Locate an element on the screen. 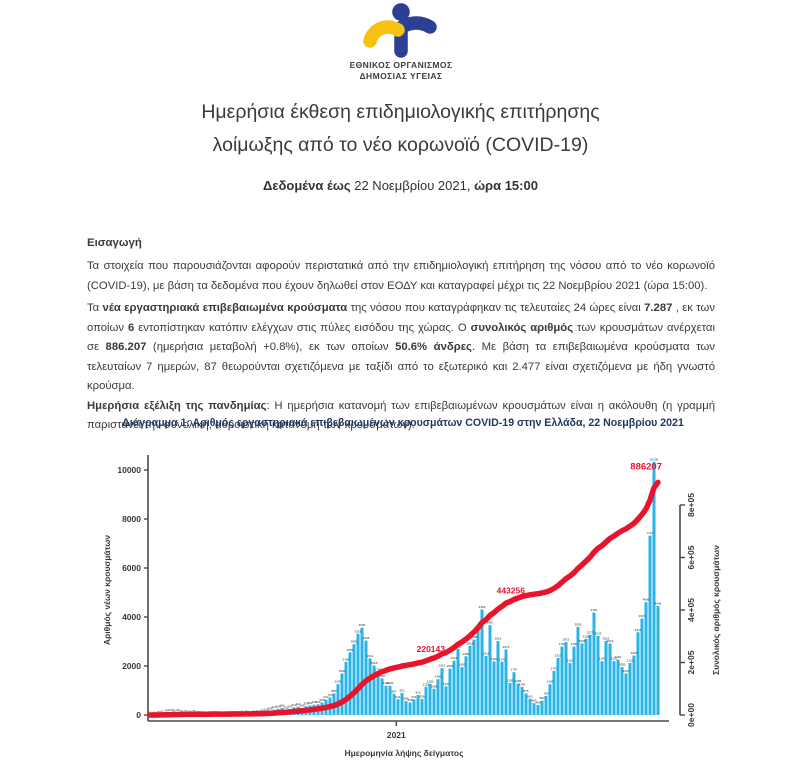  org-name-line2: ΔΗΜΟΣΙΑΣ ΥΓΕΙΑΣ is located at coordinates (401, 76).